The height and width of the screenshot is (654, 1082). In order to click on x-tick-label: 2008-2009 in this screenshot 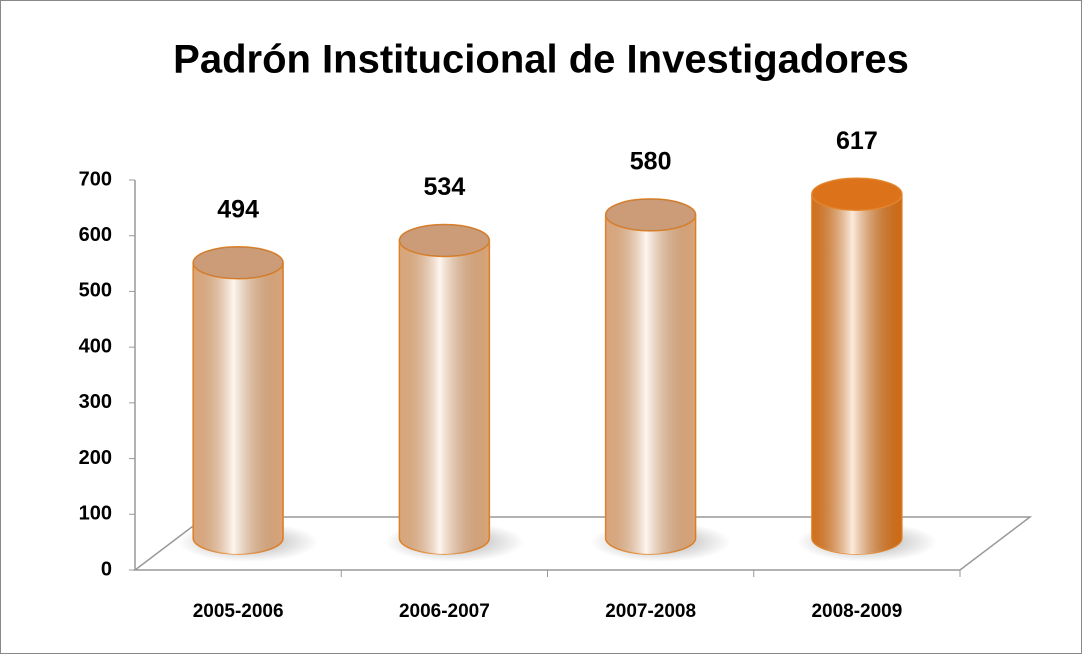, I will do `click(856, 611)`.